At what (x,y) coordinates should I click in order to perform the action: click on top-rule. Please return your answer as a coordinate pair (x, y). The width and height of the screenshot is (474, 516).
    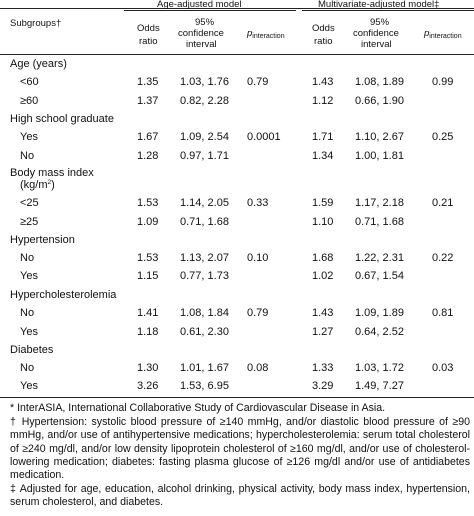
    Looking at the image, I should click on (237, 8).